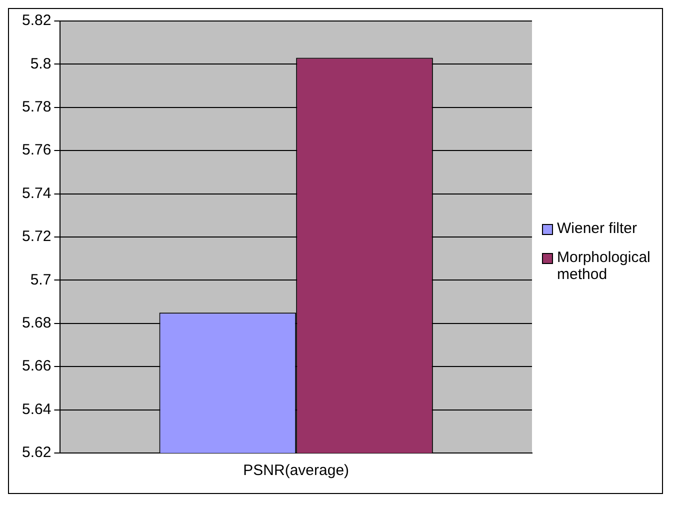 The image size is (675, 506). Describe the element at coordinates (37, 107) in the screenshot. I see `y-tick-label: 5.78` at that location.